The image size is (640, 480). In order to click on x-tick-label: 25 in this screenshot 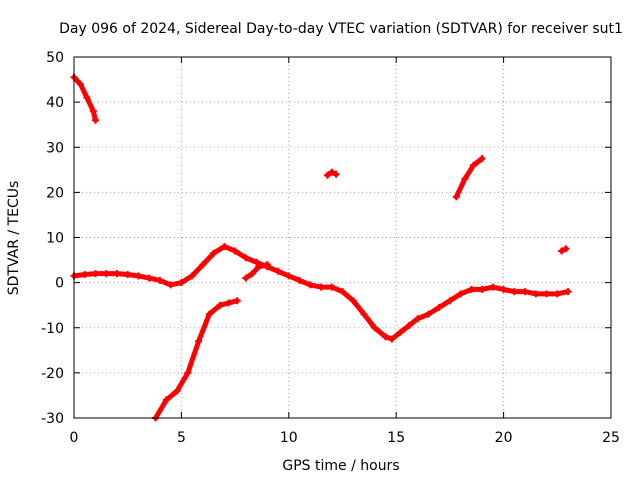, I will do `click(611, 438)`.